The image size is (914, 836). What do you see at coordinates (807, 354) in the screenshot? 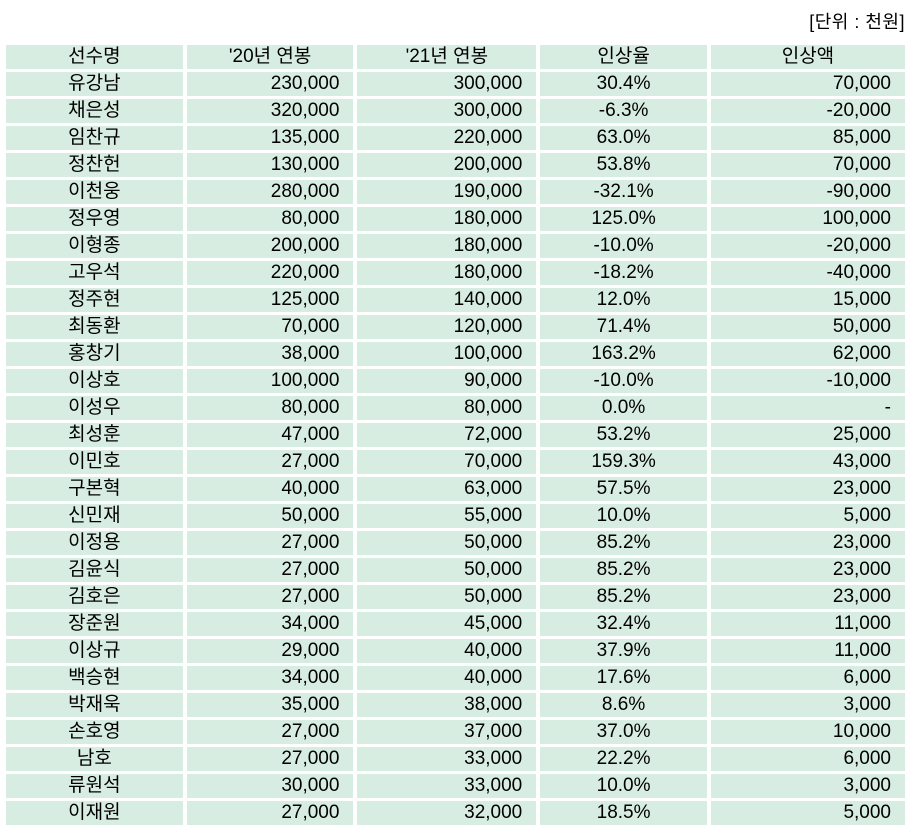
I see `cell-amount: 62,000` at bounding box center [807, 354].